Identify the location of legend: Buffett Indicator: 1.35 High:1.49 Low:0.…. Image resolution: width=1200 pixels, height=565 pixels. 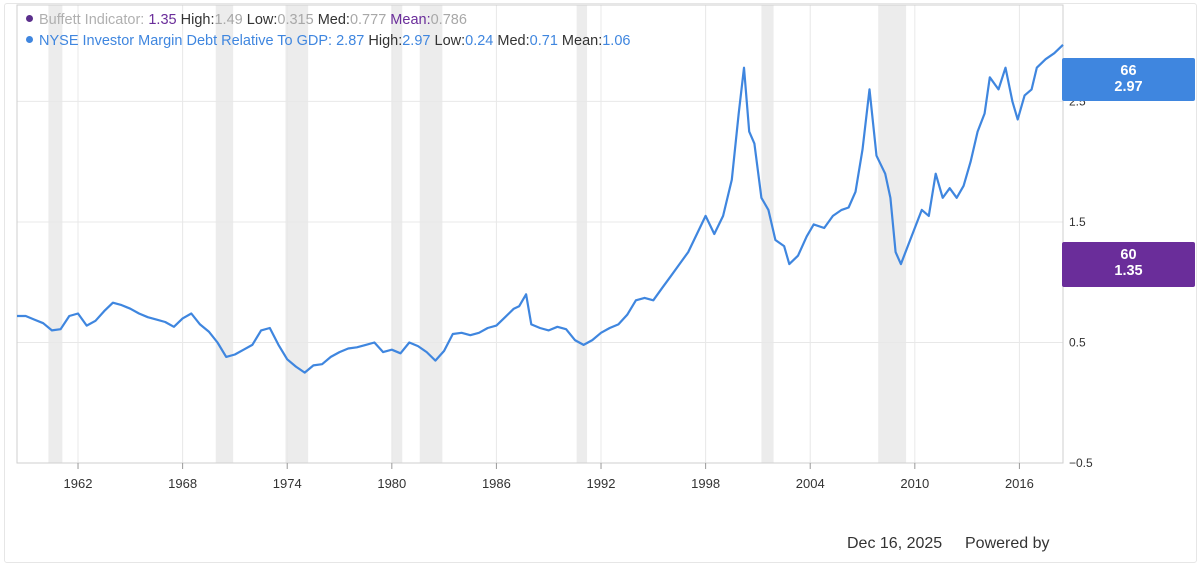
(328, 31).